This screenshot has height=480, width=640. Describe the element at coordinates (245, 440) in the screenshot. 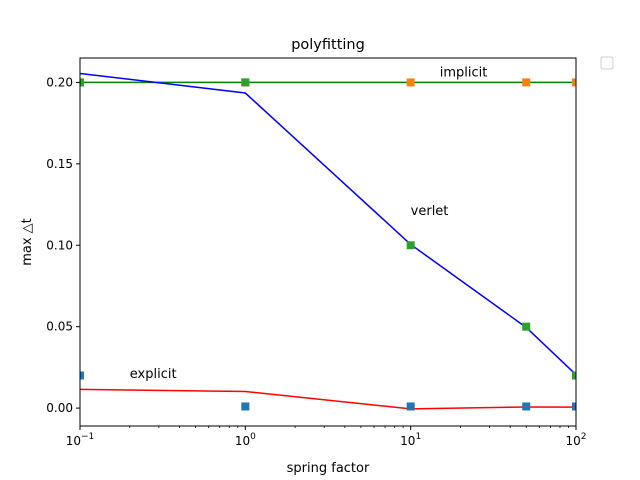

I see `x-tick-label: 10⁰` at that location.